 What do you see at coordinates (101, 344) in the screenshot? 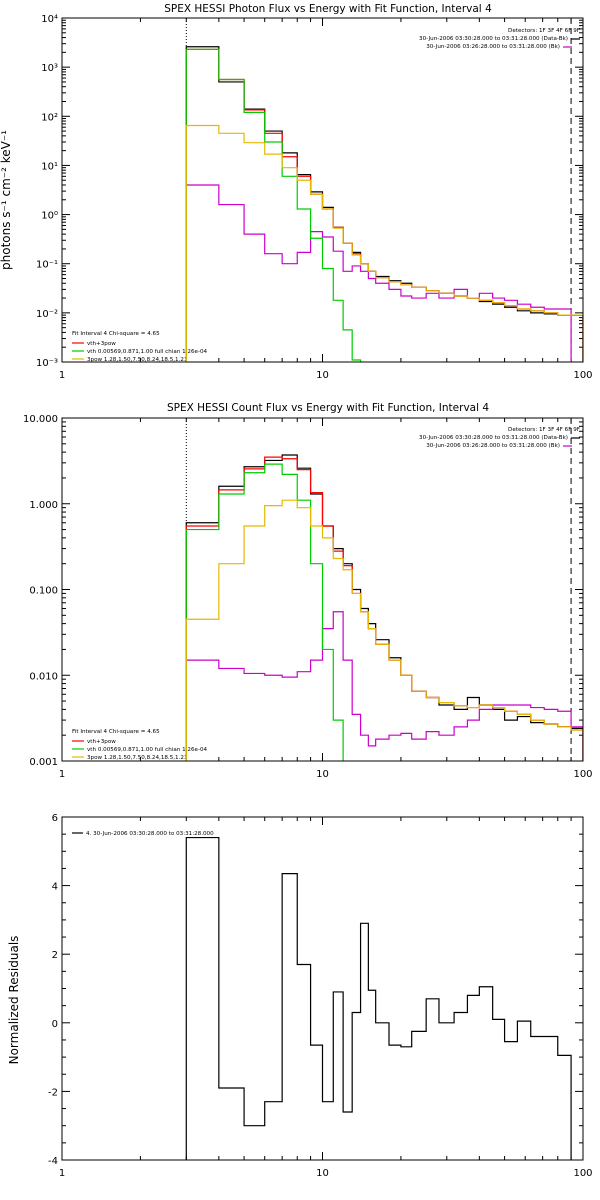
I see `photon-legend-label-vth3pow: vth+3pow` at bounding box center [101, 344].